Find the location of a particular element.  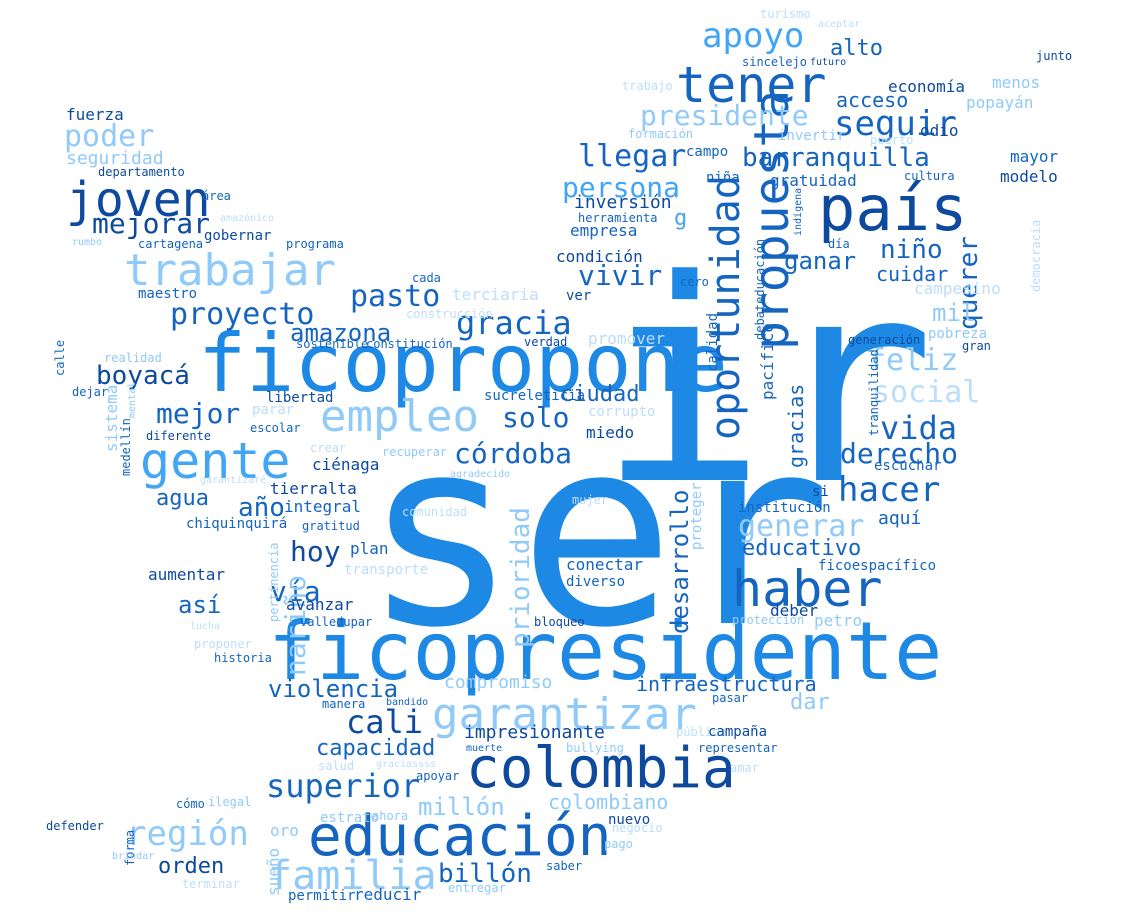

word: calle is located at coordinates (60, 357).